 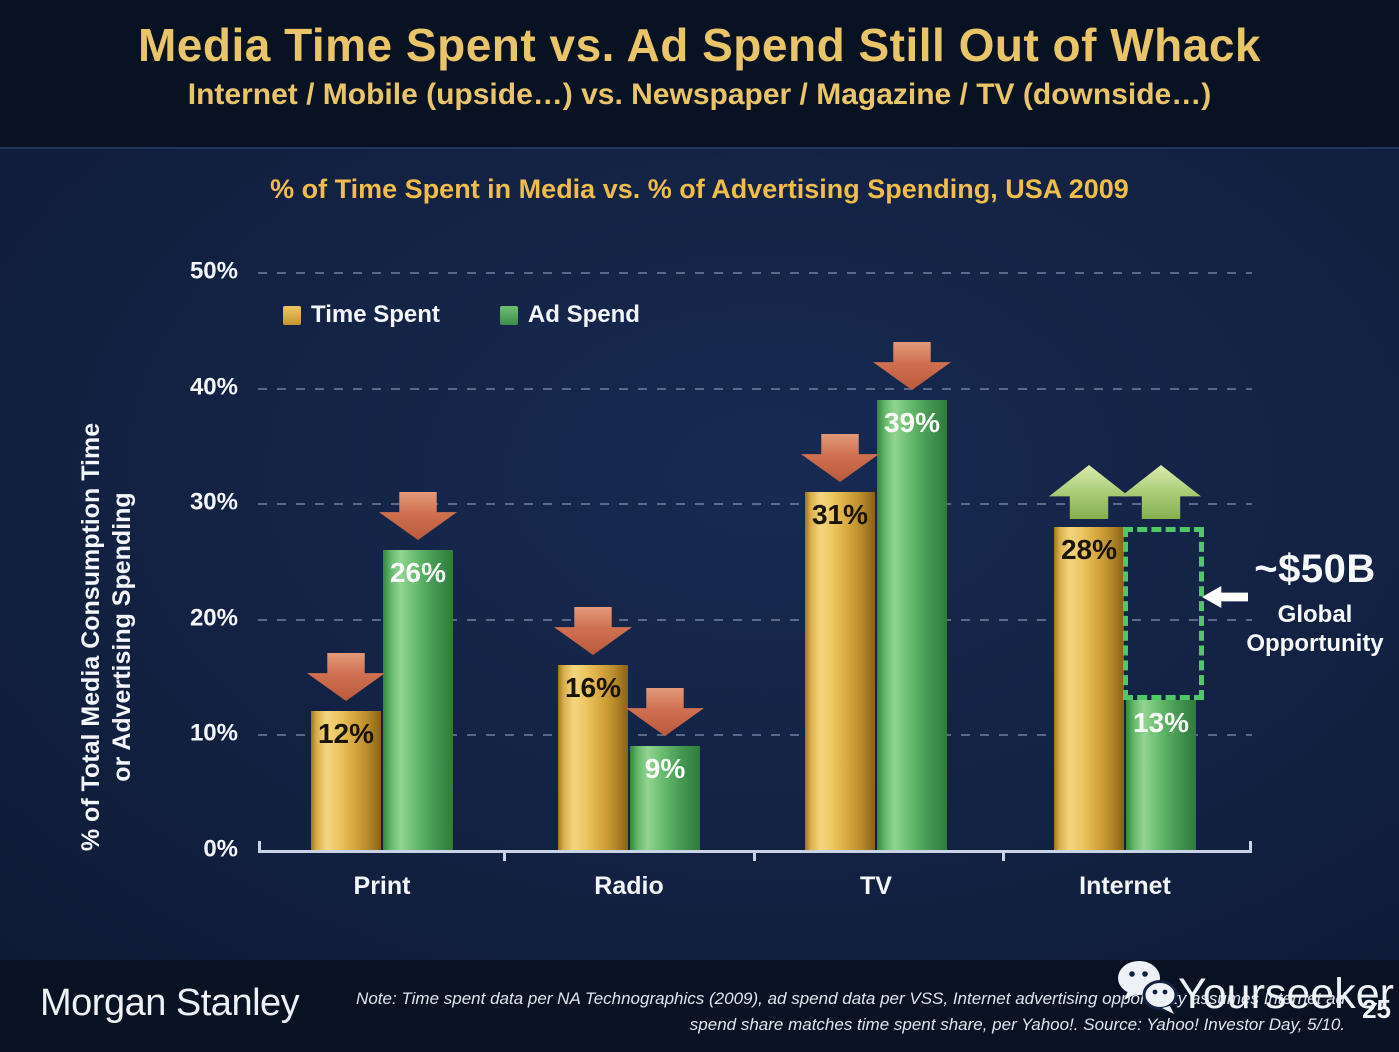 What do you see at coordinates (665, 768) in the screenshot?
I see `bar-value-label: 9%` at bounding box center [665, 768].